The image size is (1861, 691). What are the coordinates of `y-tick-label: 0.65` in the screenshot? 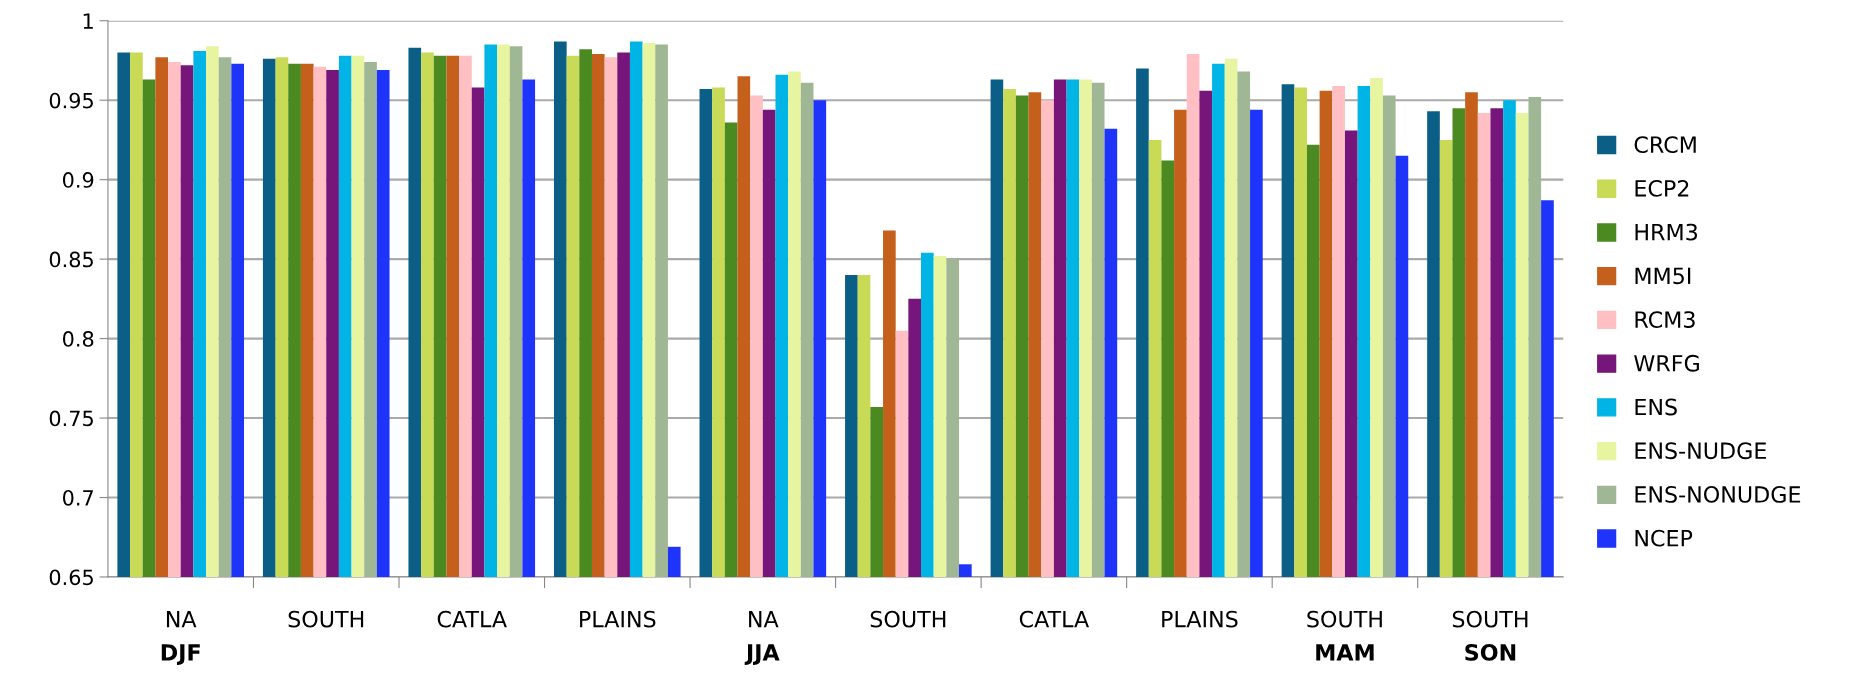 It's located at (71, 577).